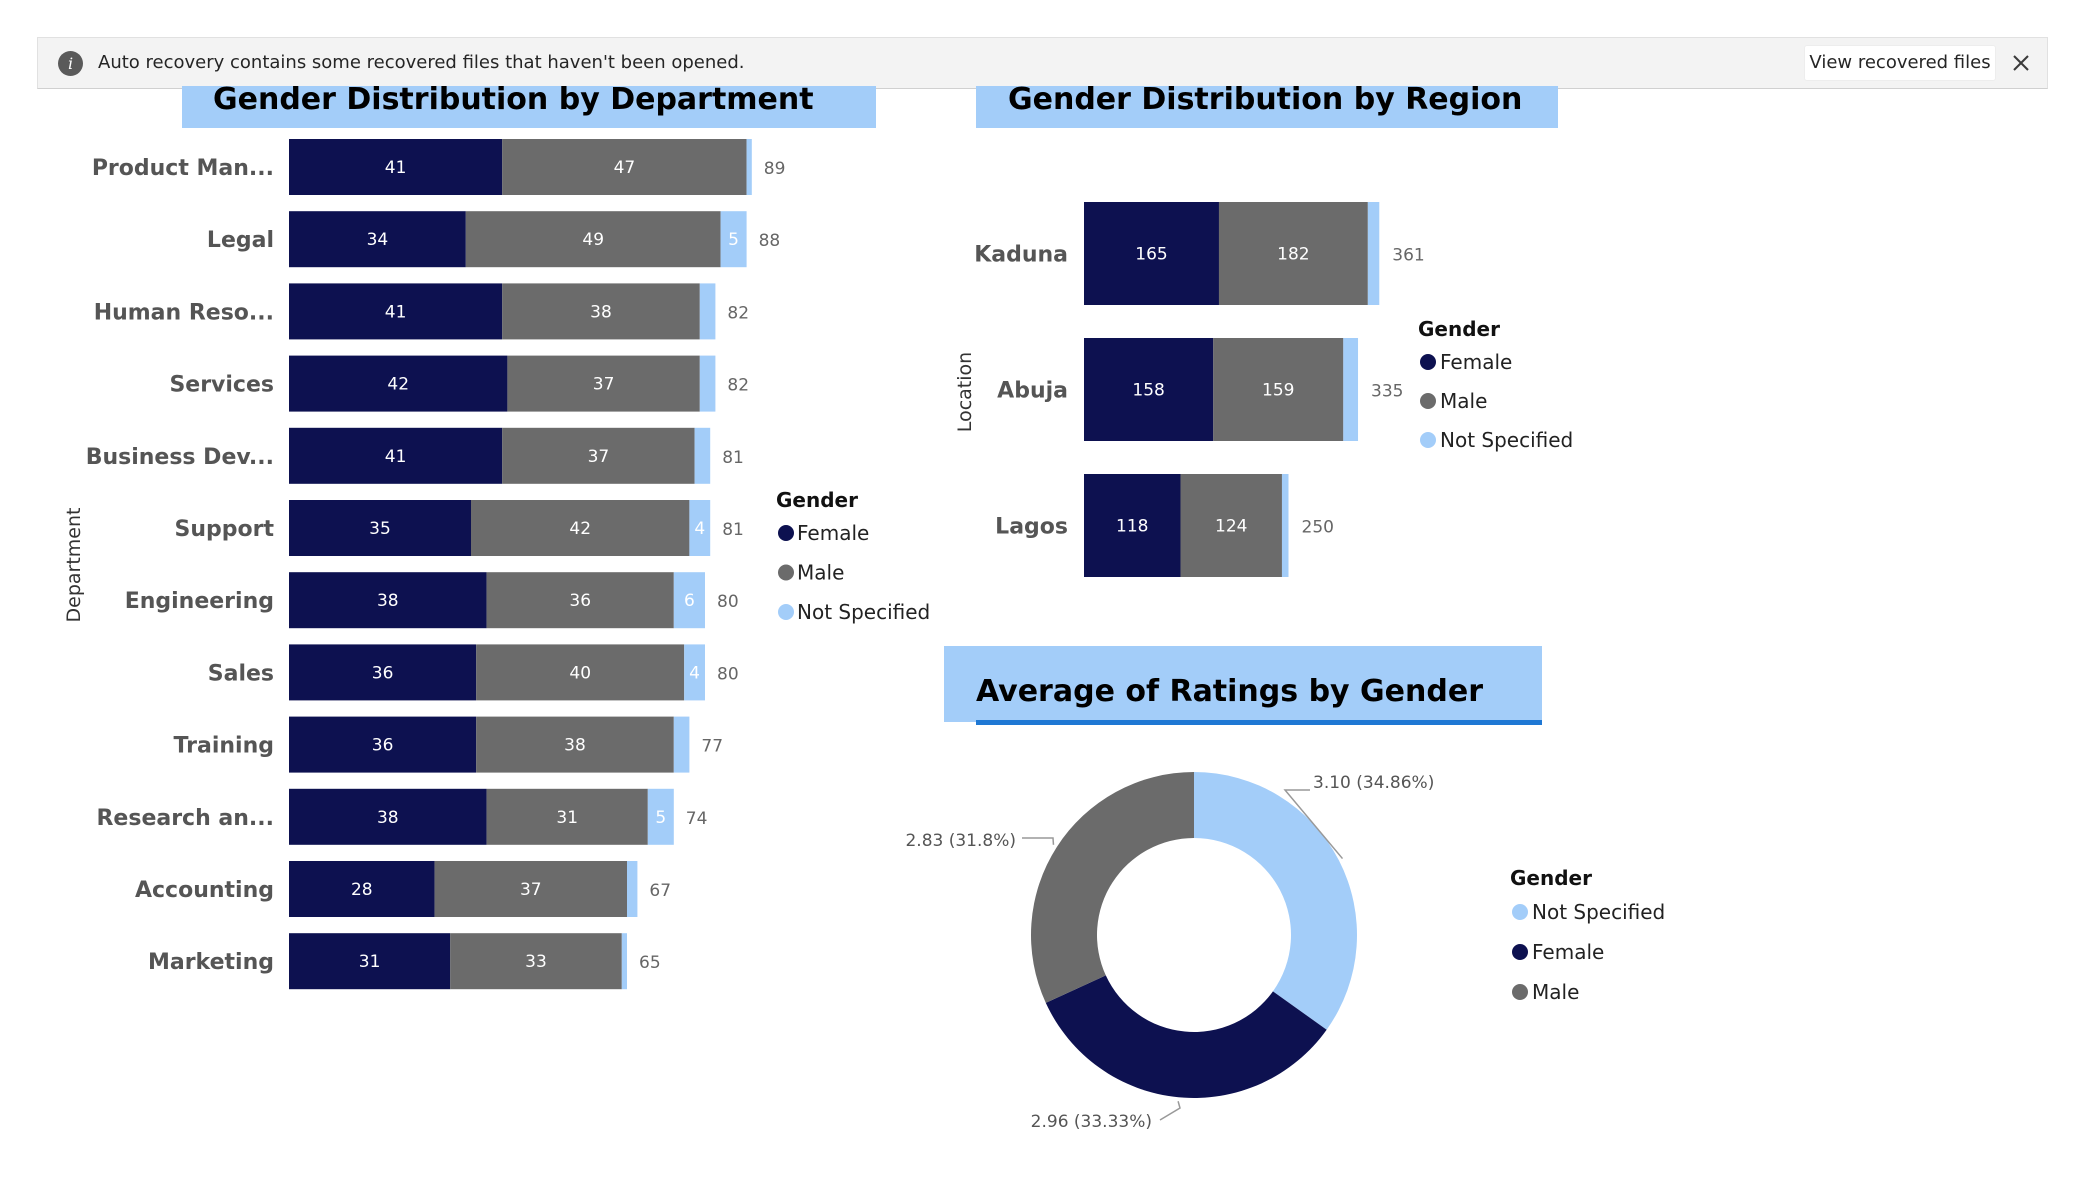 Image resolution: width=2075 pixels, height=1200 pixels. What do you see at coordinates (1032, 391) in the screenshot?
I see `region-category-label: Abuja` at bounding box center [1032, 391].